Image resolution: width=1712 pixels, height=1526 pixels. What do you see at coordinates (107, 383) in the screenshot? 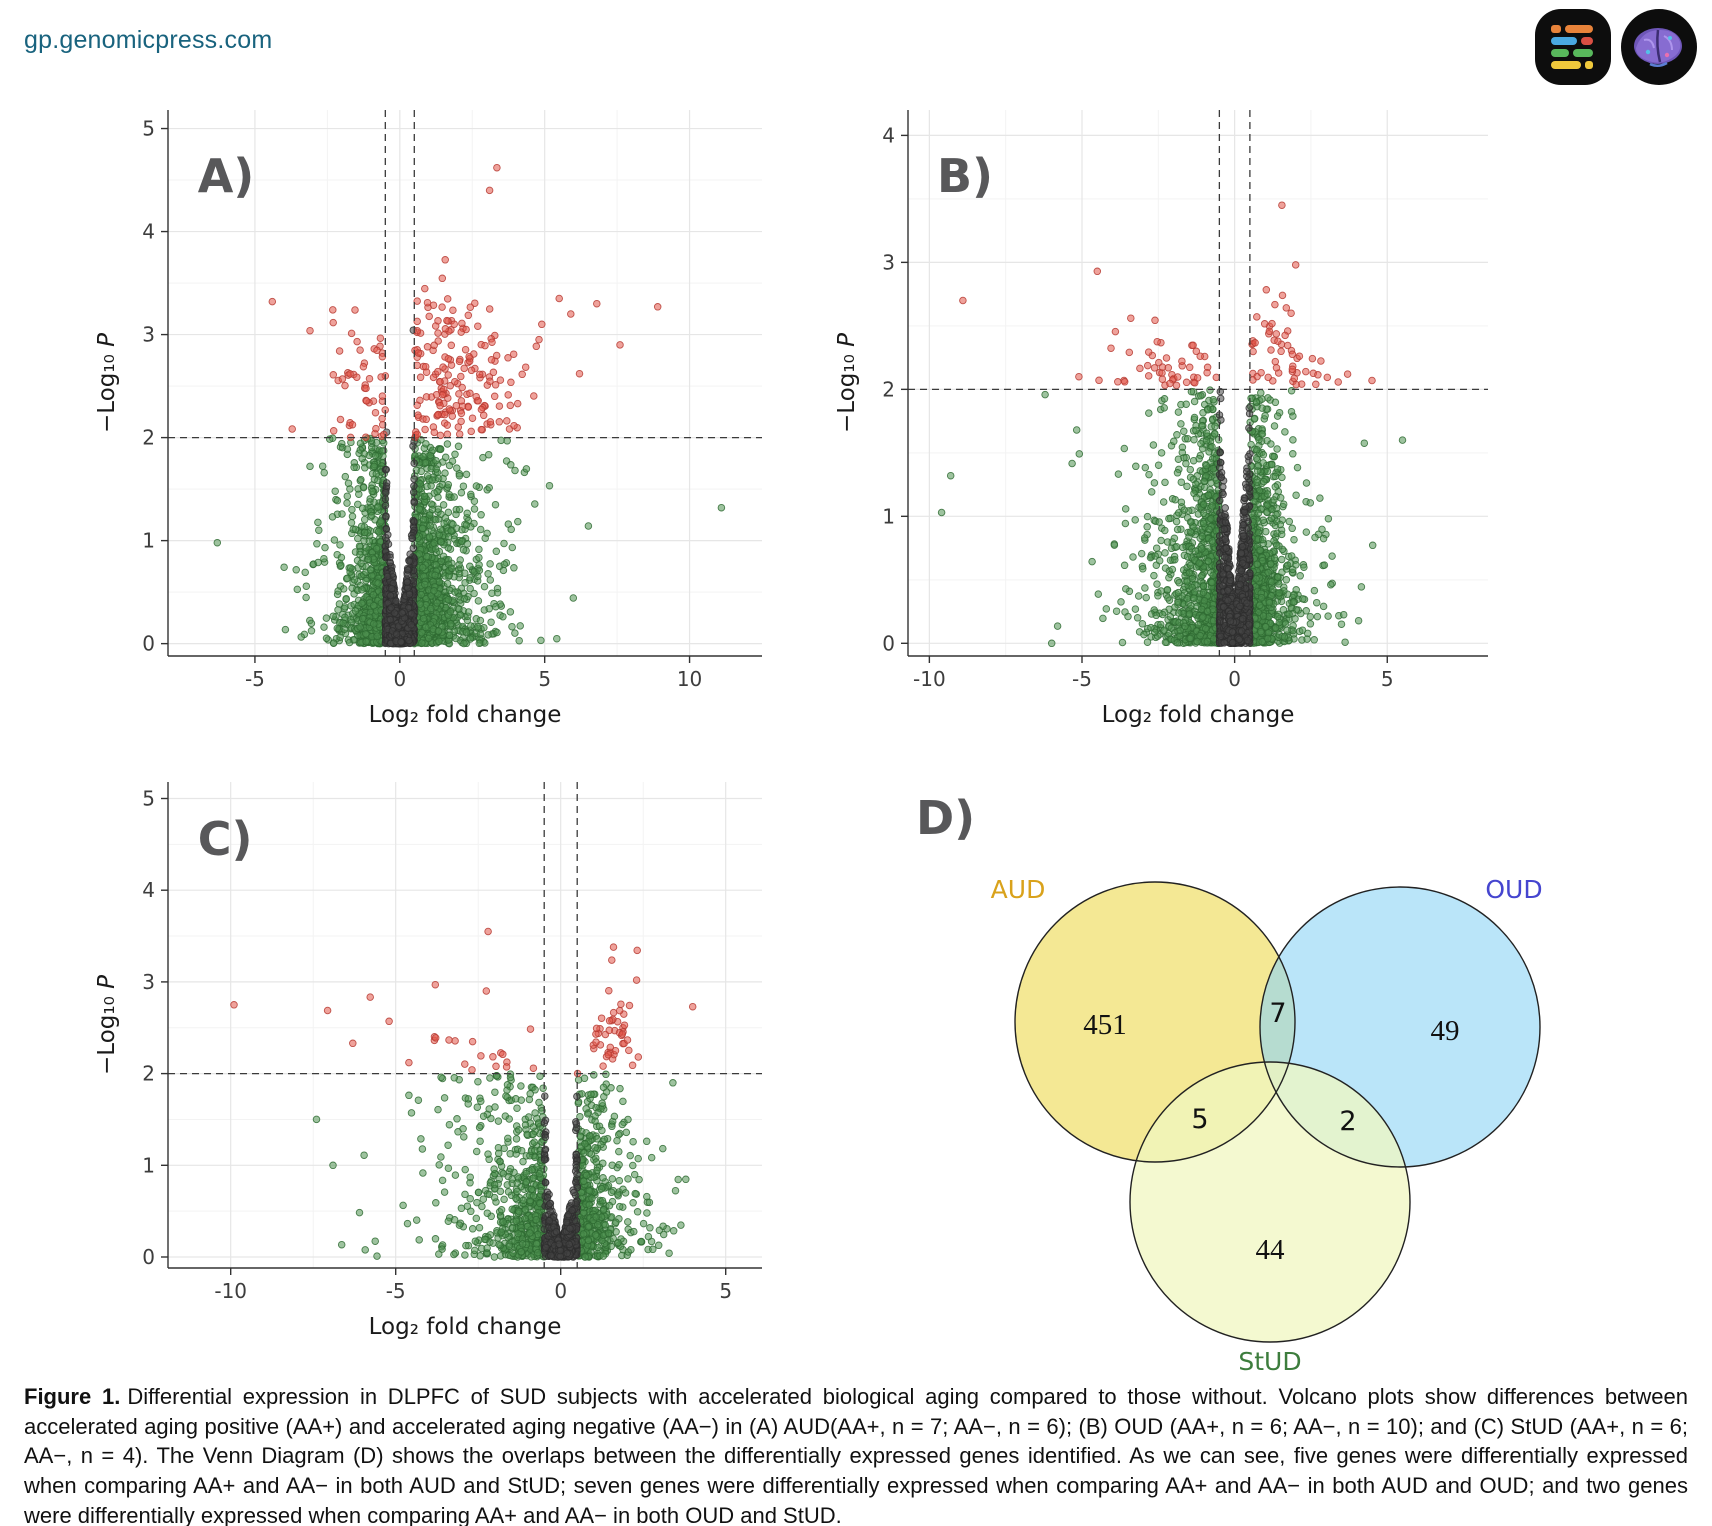
I see `svg-text: −Log₁₀ P` at bounding box center [107, 383].